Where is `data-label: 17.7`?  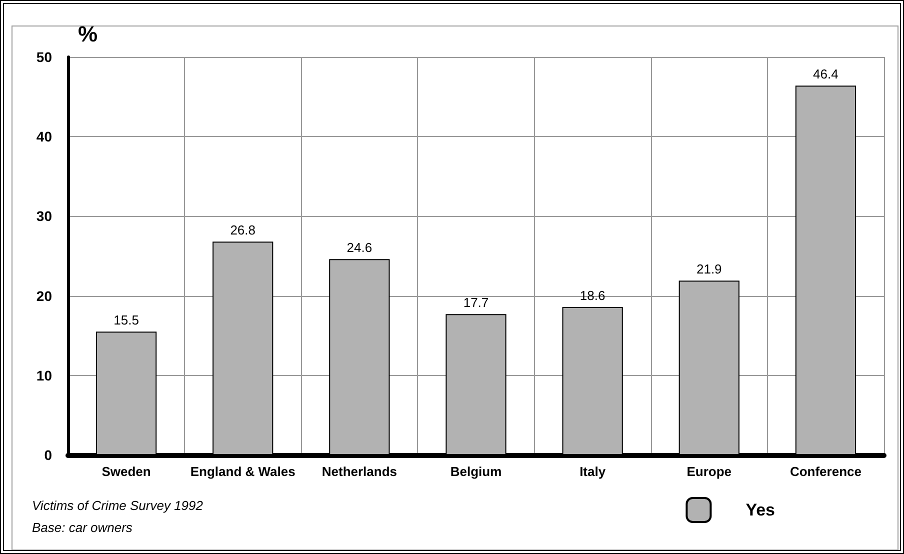
data-label: 17.7 is located at coordinates (476, 302).